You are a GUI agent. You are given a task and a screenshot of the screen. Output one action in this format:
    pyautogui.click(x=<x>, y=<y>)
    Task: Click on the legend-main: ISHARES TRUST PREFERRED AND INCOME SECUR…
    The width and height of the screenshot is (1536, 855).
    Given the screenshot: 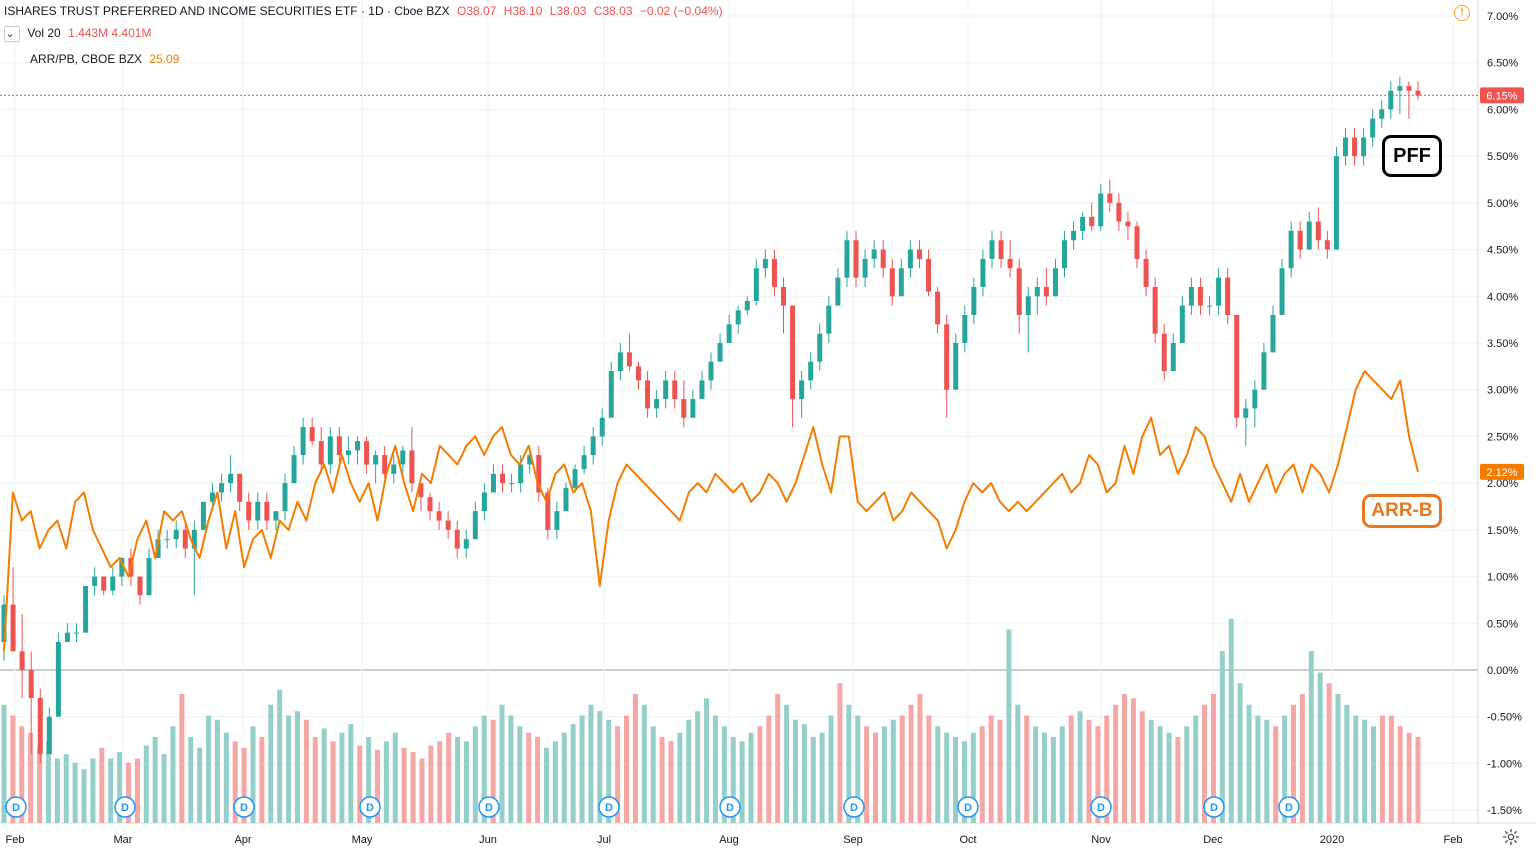 What is the action you would take?
    pyautogui.click(x=365, y=11)
    